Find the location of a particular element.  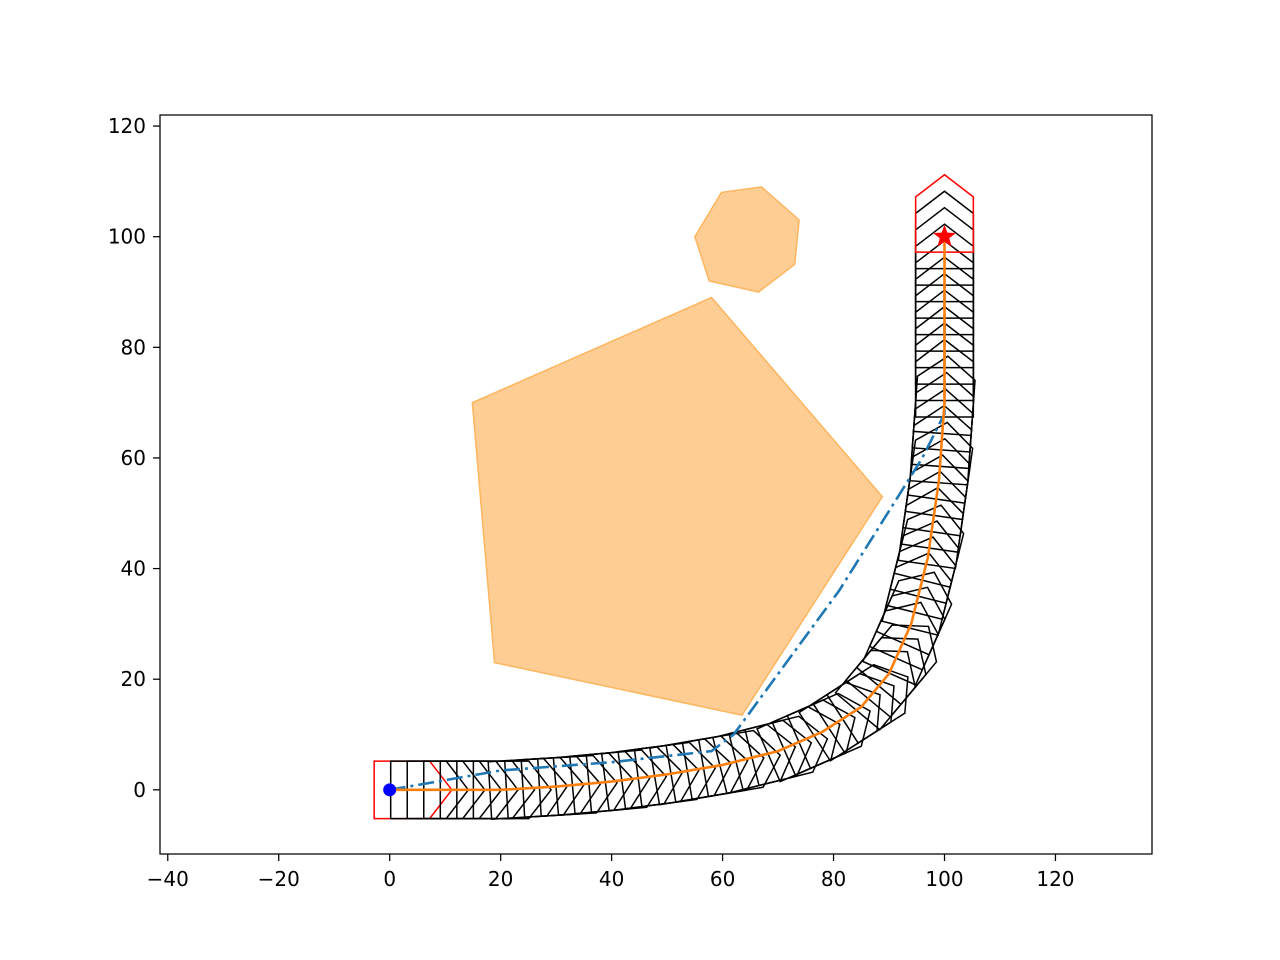

x-tick-label: 100 is located at coordinates (944, 879).